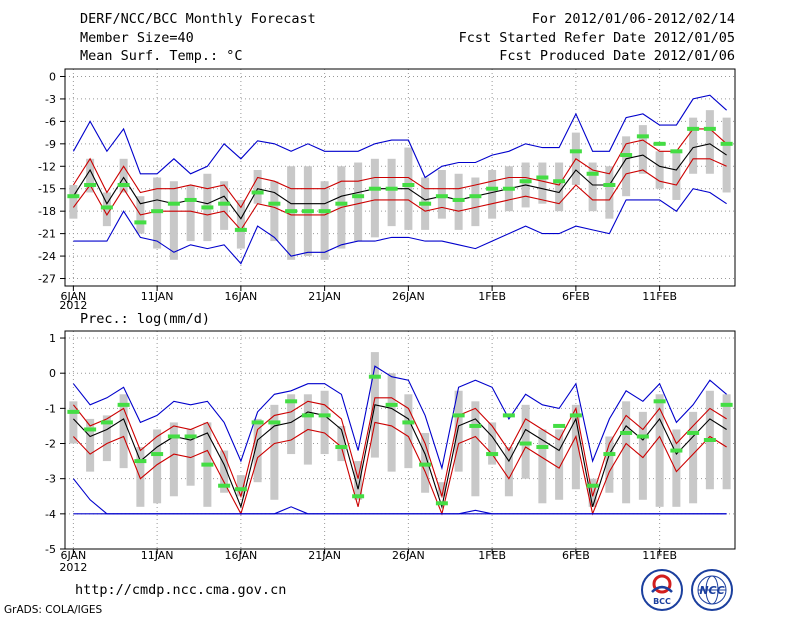 The image size is (800, 618). Describe the element at coordinates (47, 256) in the screenshot. I see `y-tick-label: -24` at that location.